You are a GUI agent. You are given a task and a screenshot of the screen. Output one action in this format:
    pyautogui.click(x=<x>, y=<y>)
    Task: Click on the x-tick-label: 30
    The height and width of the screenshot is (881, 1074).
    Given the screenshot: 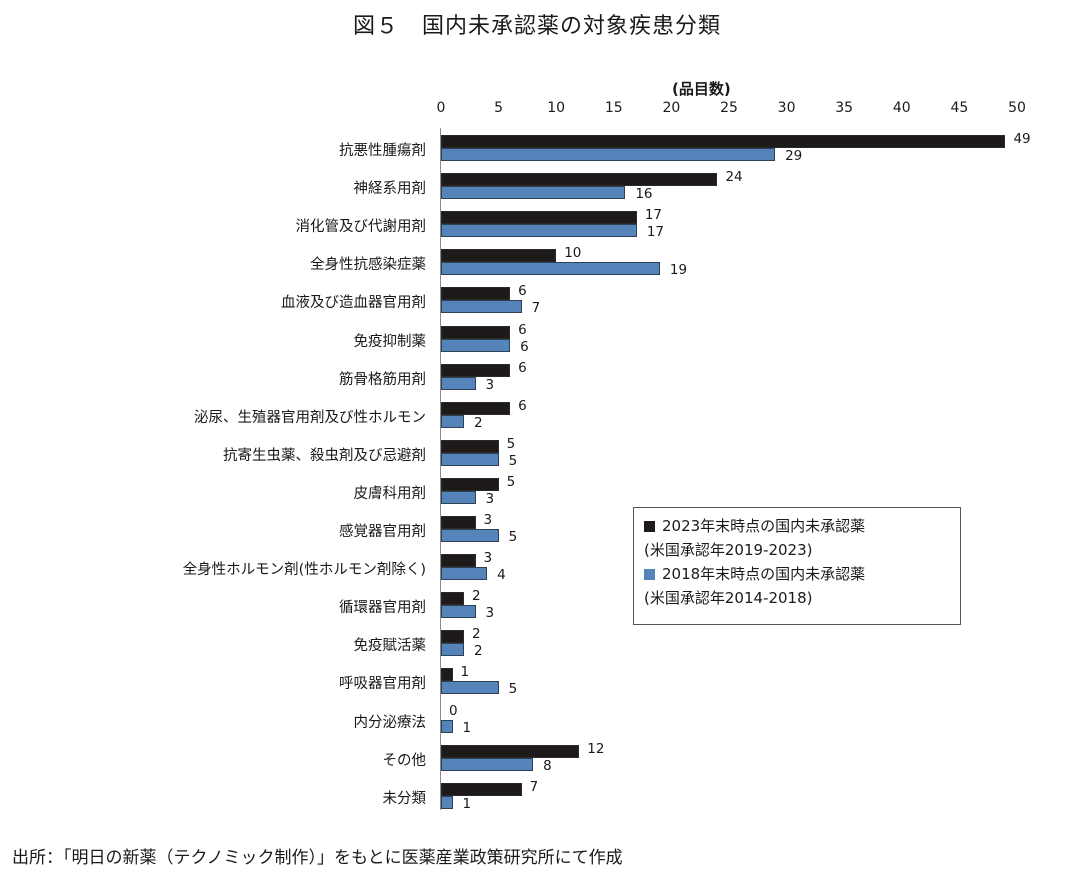 What is the action you would take?
    pyautogui.click(x=786, y=108)
    